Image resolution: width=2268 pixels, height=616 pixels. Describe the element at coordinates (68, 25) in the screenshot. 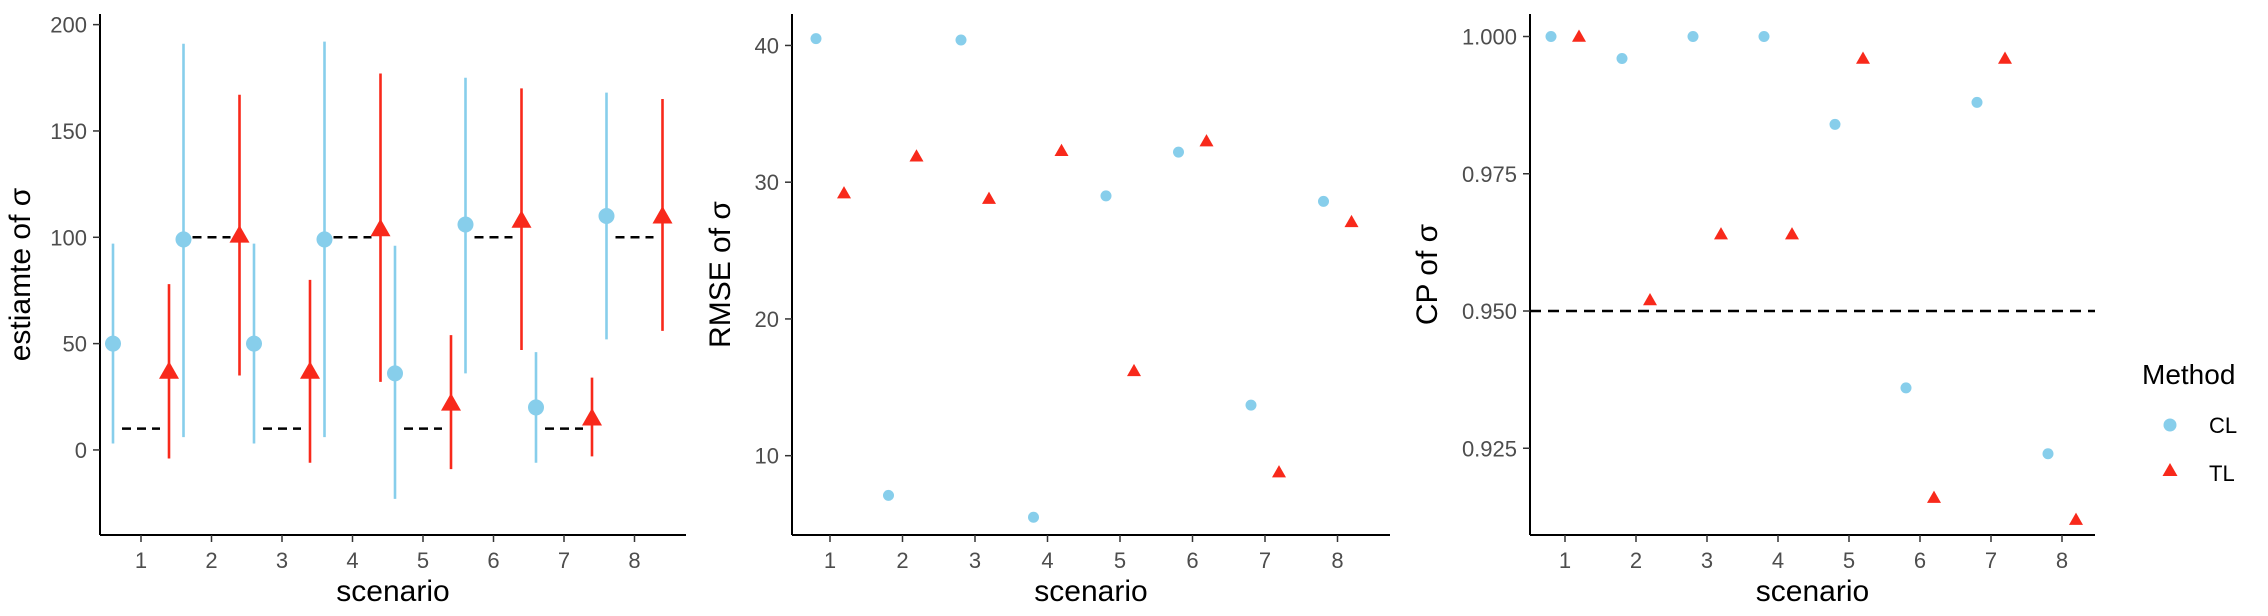

I see `y-tick-label: 200` at that location.